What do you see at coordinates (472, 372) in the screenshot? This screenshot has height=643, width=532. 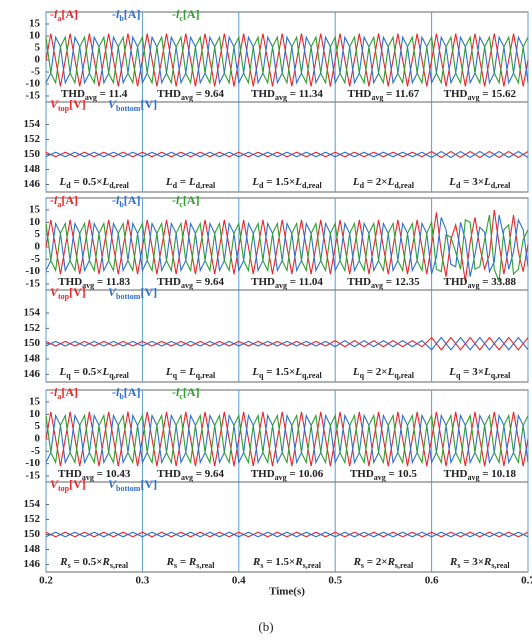 I see `text-part: = 3×` at bounding box center [472, 372].